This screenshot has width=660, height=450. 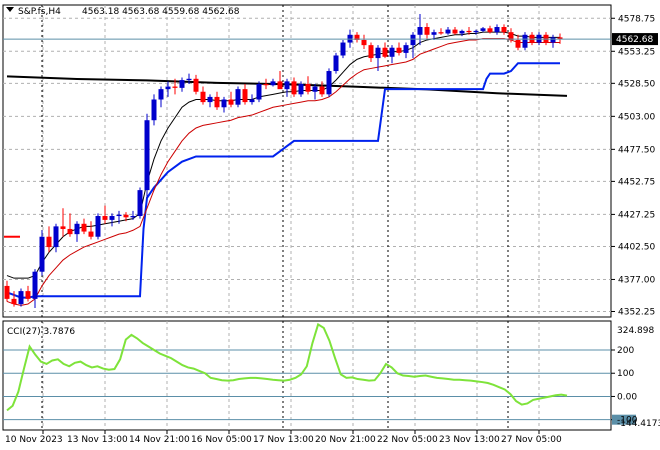 I want to click on cci-title: CCI(27) 3.7876, so click(x=41, y=332).